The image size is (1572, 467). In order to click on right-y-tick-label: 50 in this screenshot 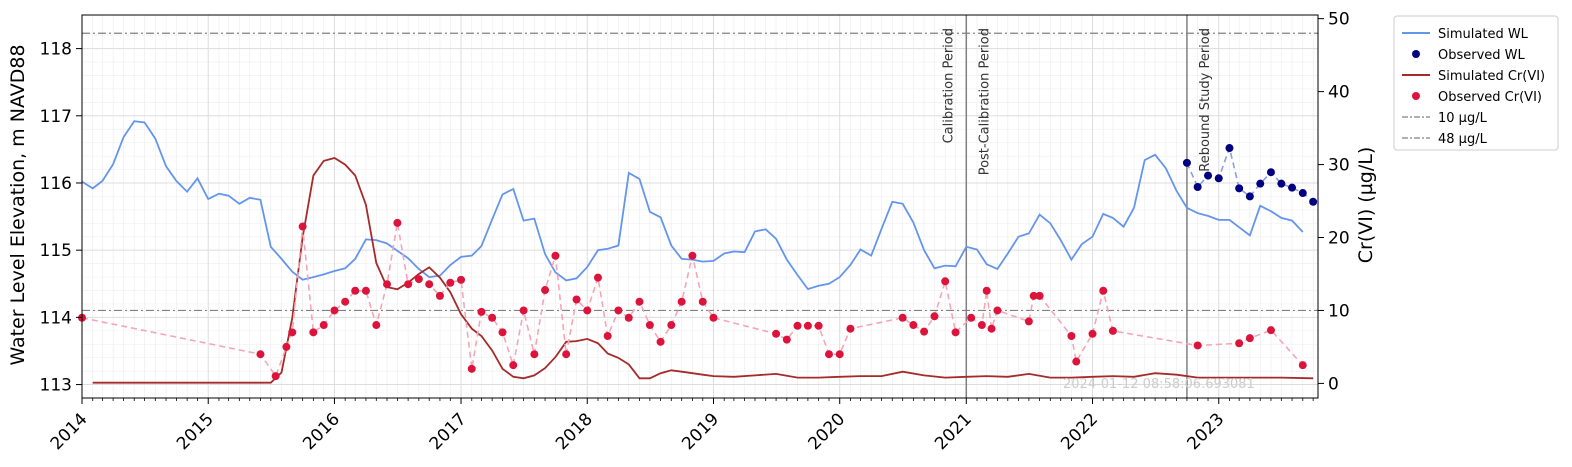, I will do `click(1339, 20)`.